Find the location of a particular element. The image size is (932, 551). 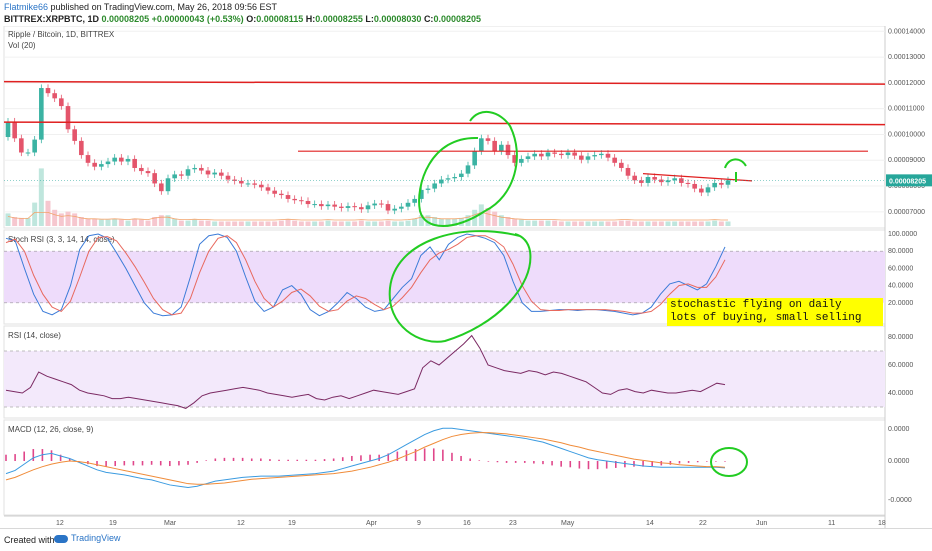

price-change: +0.00000043 (+0.53%) is located at coordinates (197, 19).